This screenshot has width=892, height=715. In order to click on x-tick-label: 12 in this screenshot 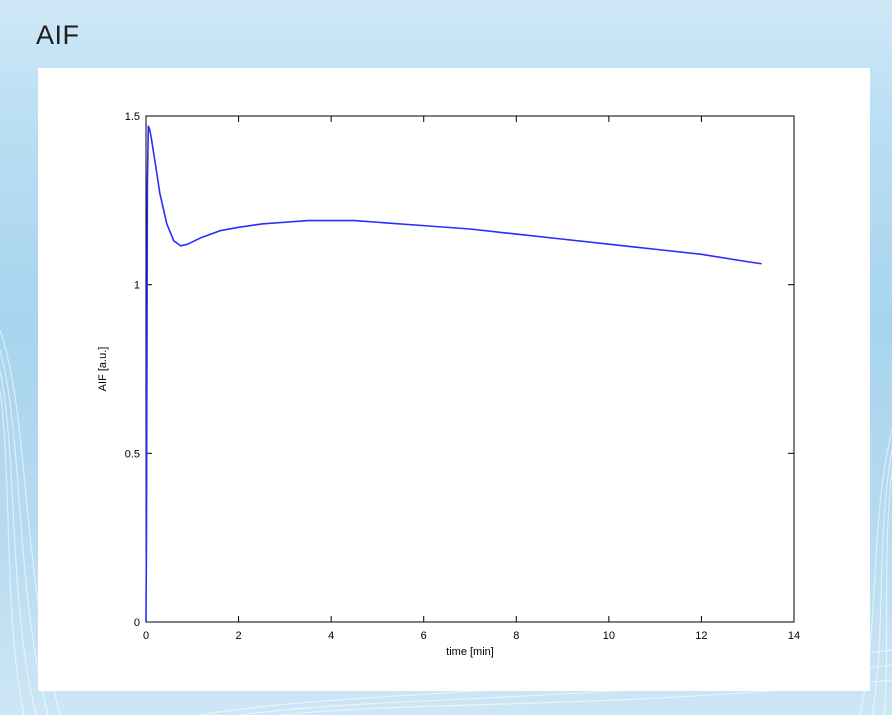, I will do `click(701, 636)`.